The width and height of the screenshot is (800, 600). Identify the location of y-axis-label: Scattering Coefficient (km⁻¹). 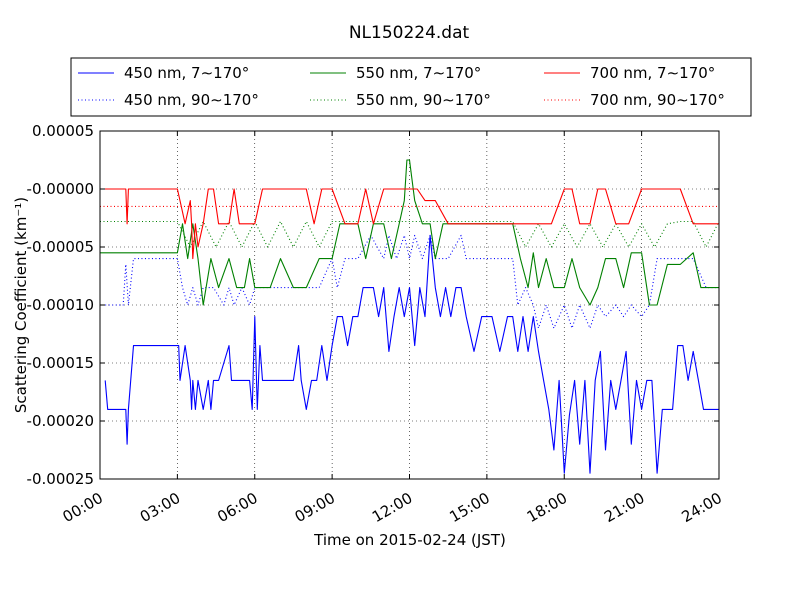
(21, 305).